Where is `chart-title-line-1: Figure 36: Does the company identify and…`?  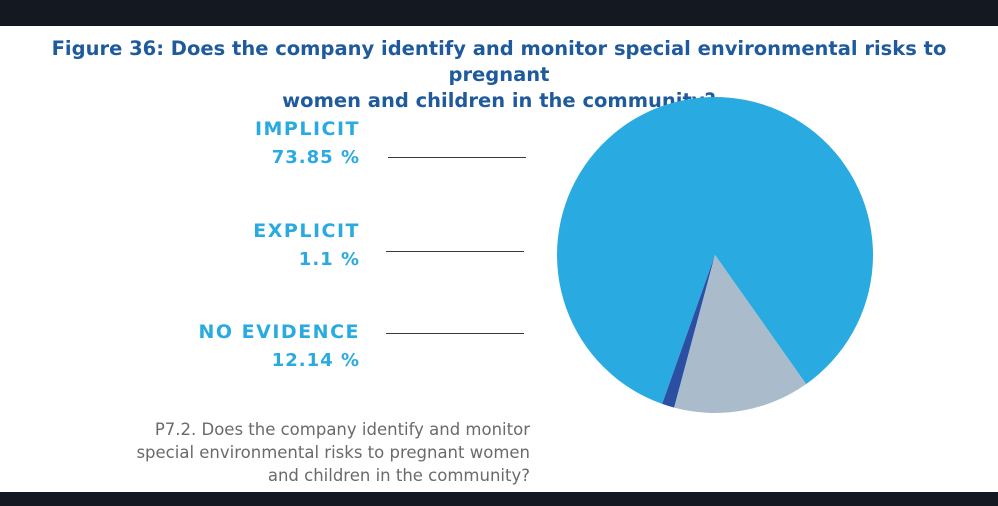 chart-title-line-1: Figure 36: Does the company identify and… is located at coordinates (499, 61).